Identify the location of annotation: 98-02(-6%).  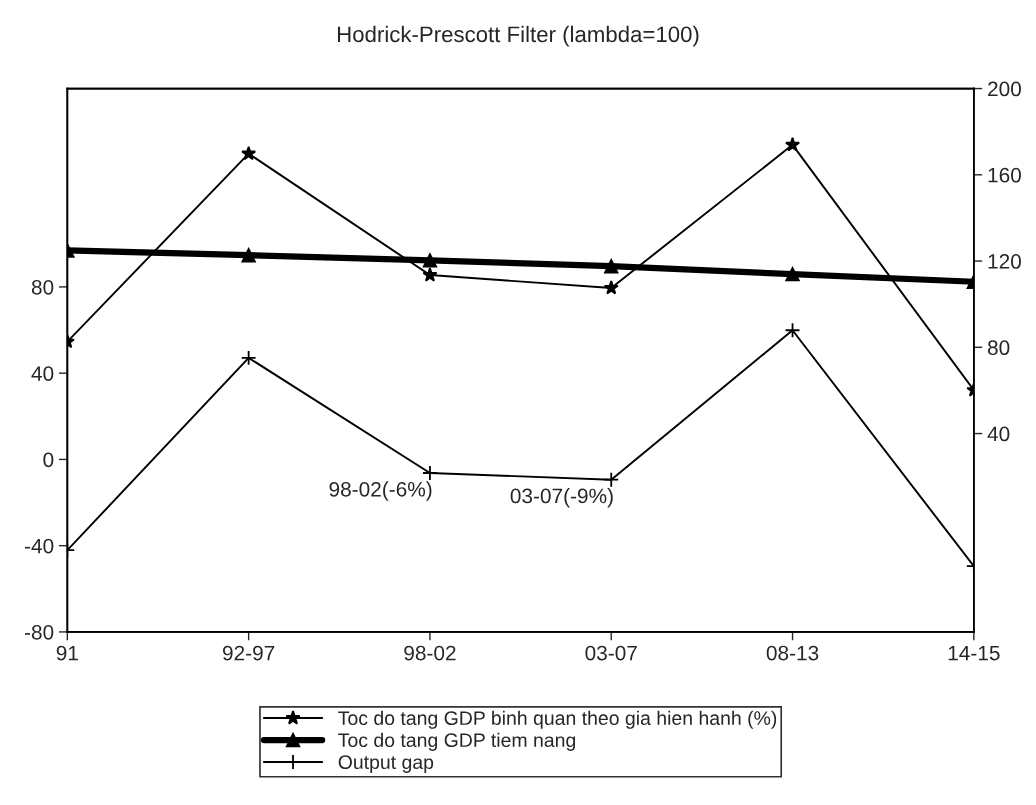
(380, 491).